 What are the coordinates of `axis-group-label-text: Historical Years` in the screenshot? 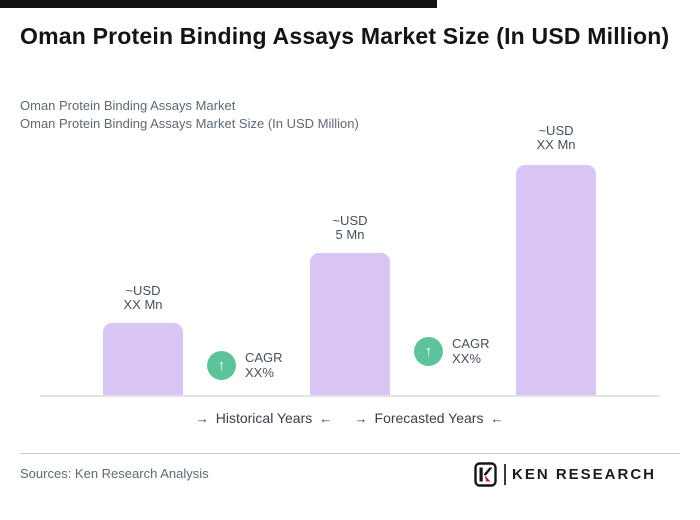 It's located at (264, 418).